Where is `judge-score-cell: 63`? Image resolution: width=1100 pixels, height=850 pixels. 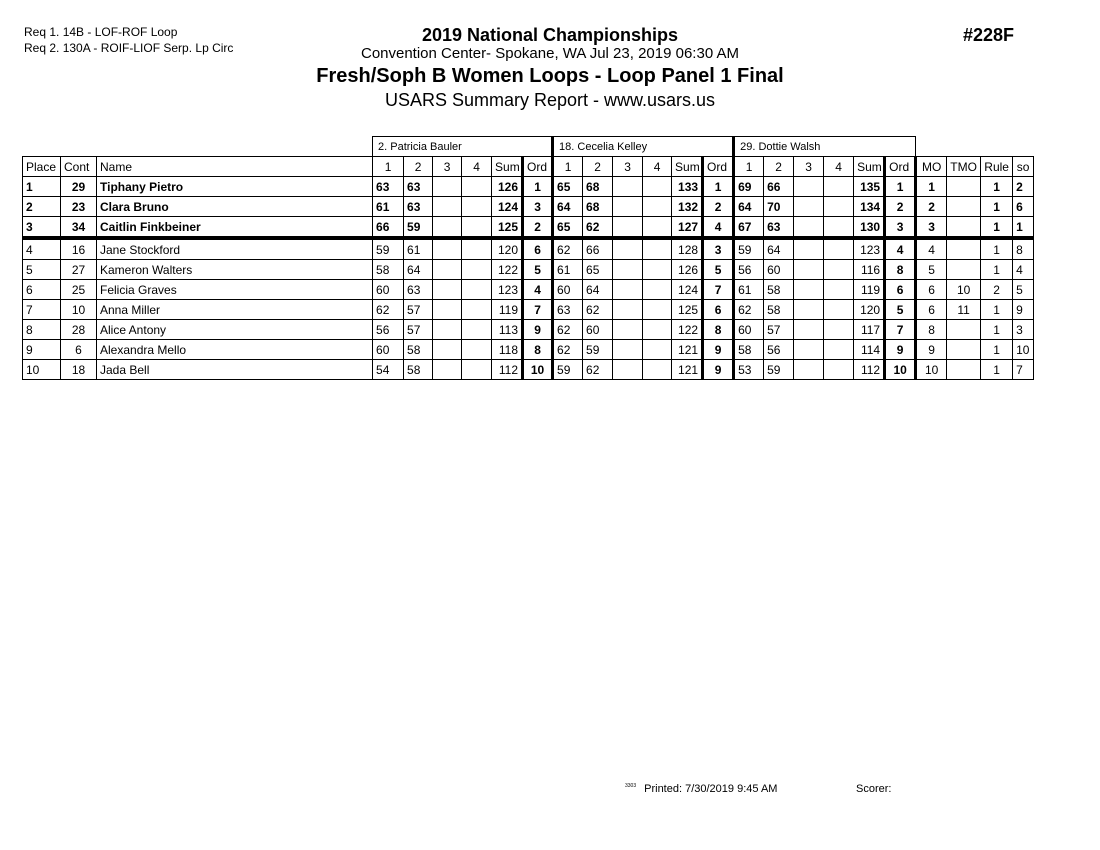 judge-score-cell: 63 is located at coordinates (567, 309).